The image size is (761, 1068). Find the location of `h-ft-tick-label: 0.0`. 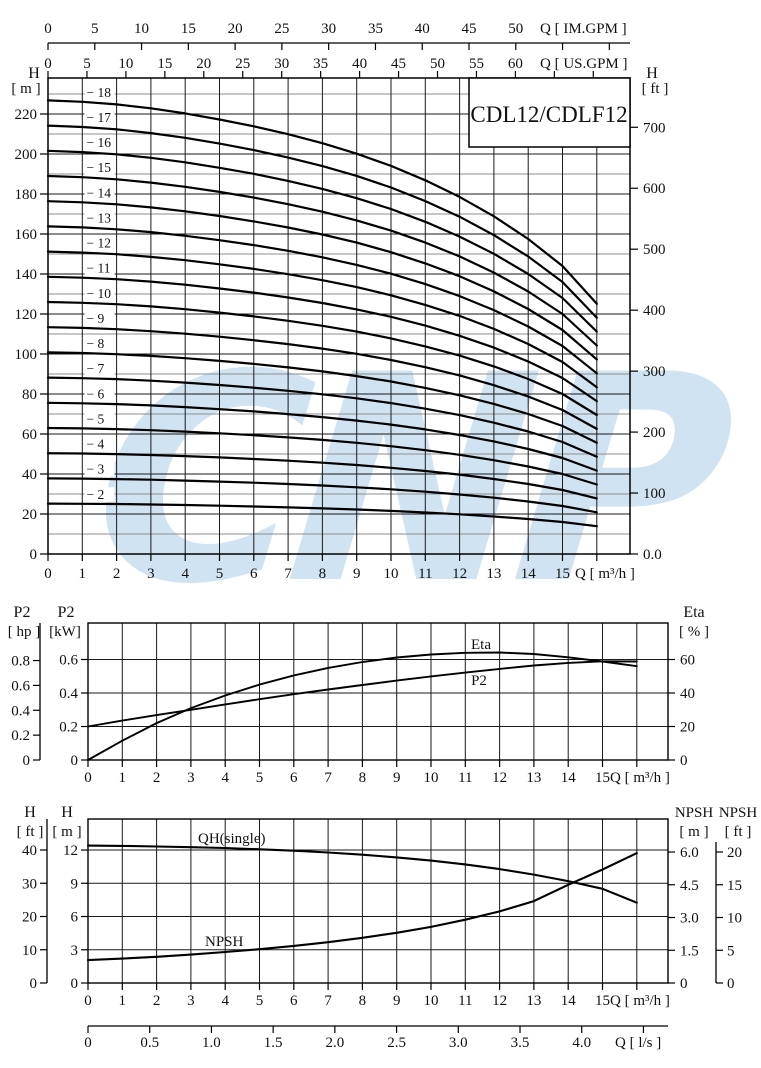

h-ft-tick-label: 0.0 is located at coordinates (652, 555).